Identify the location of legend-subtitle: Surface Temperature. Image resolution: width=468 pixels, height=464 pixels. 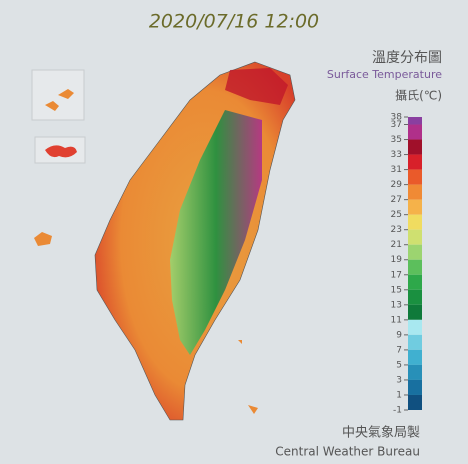
(384, 74).